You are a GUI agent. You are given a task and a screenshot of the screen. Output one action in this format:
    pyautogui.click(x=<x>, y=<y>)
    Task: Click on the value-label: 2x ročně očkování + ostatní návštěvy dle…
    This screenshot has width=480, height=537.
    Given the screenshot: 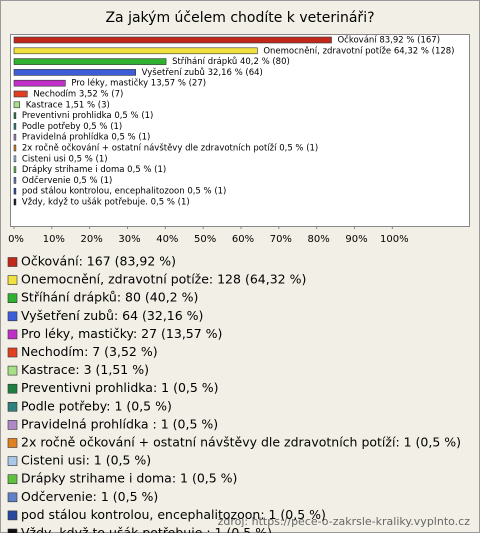 What is the action you would take?
    pyautogui.click(x=170, y=148)
    